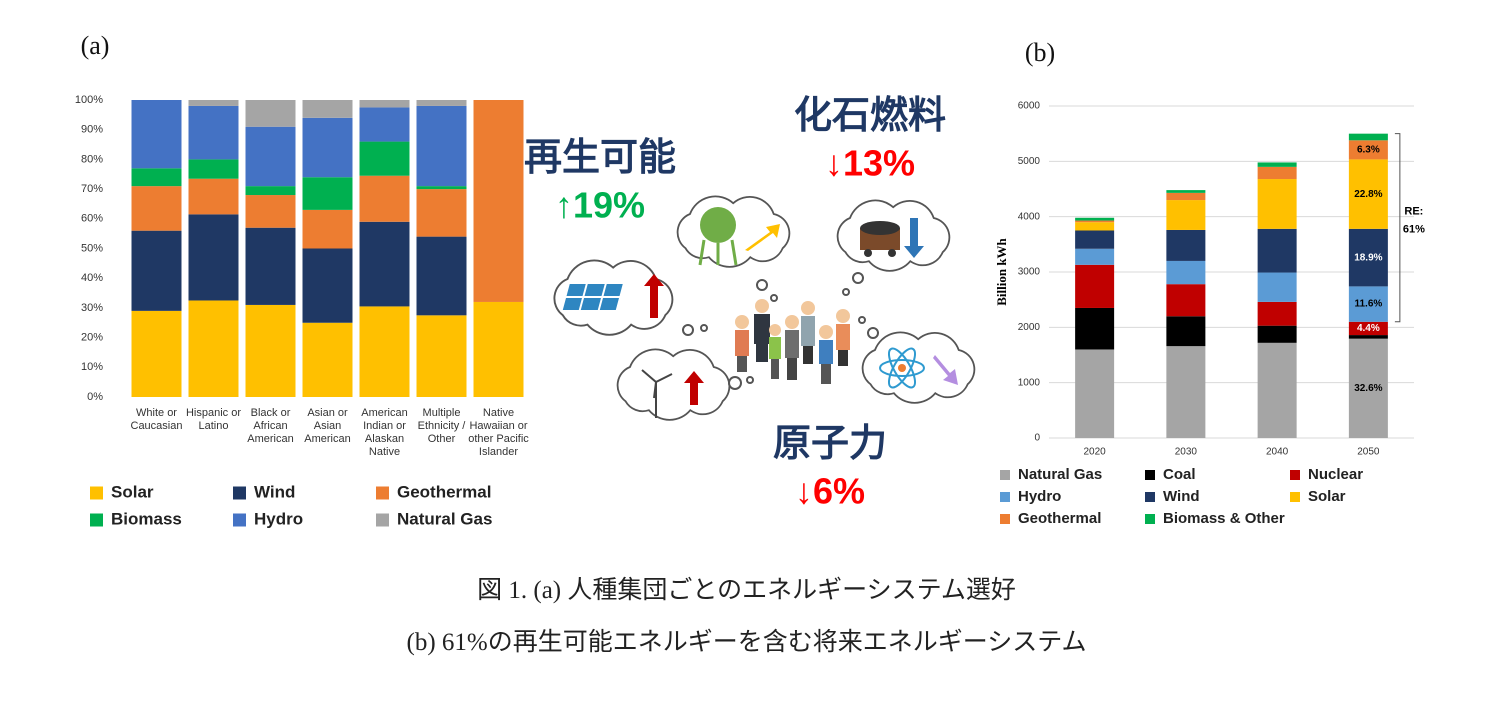  Describe the element at coordinates (384, 432) in the screenshot. I see `x-tick-label: American Indian or Alaskan Native` at that location.